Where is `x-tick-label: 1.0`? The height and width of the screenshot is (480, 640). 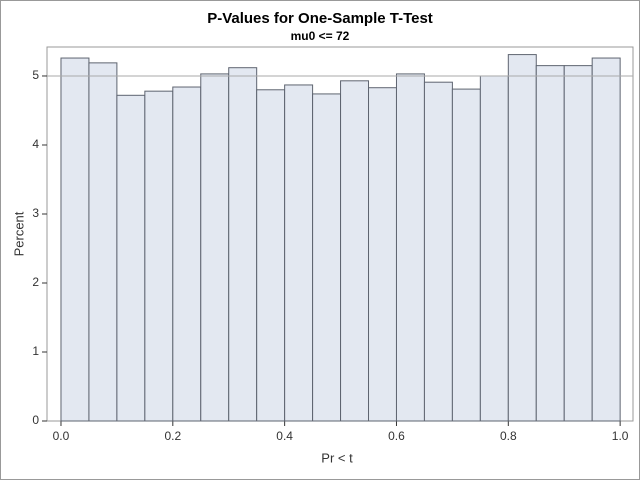
x-tick-label: 1.0 is located at coordinates (620, 436).